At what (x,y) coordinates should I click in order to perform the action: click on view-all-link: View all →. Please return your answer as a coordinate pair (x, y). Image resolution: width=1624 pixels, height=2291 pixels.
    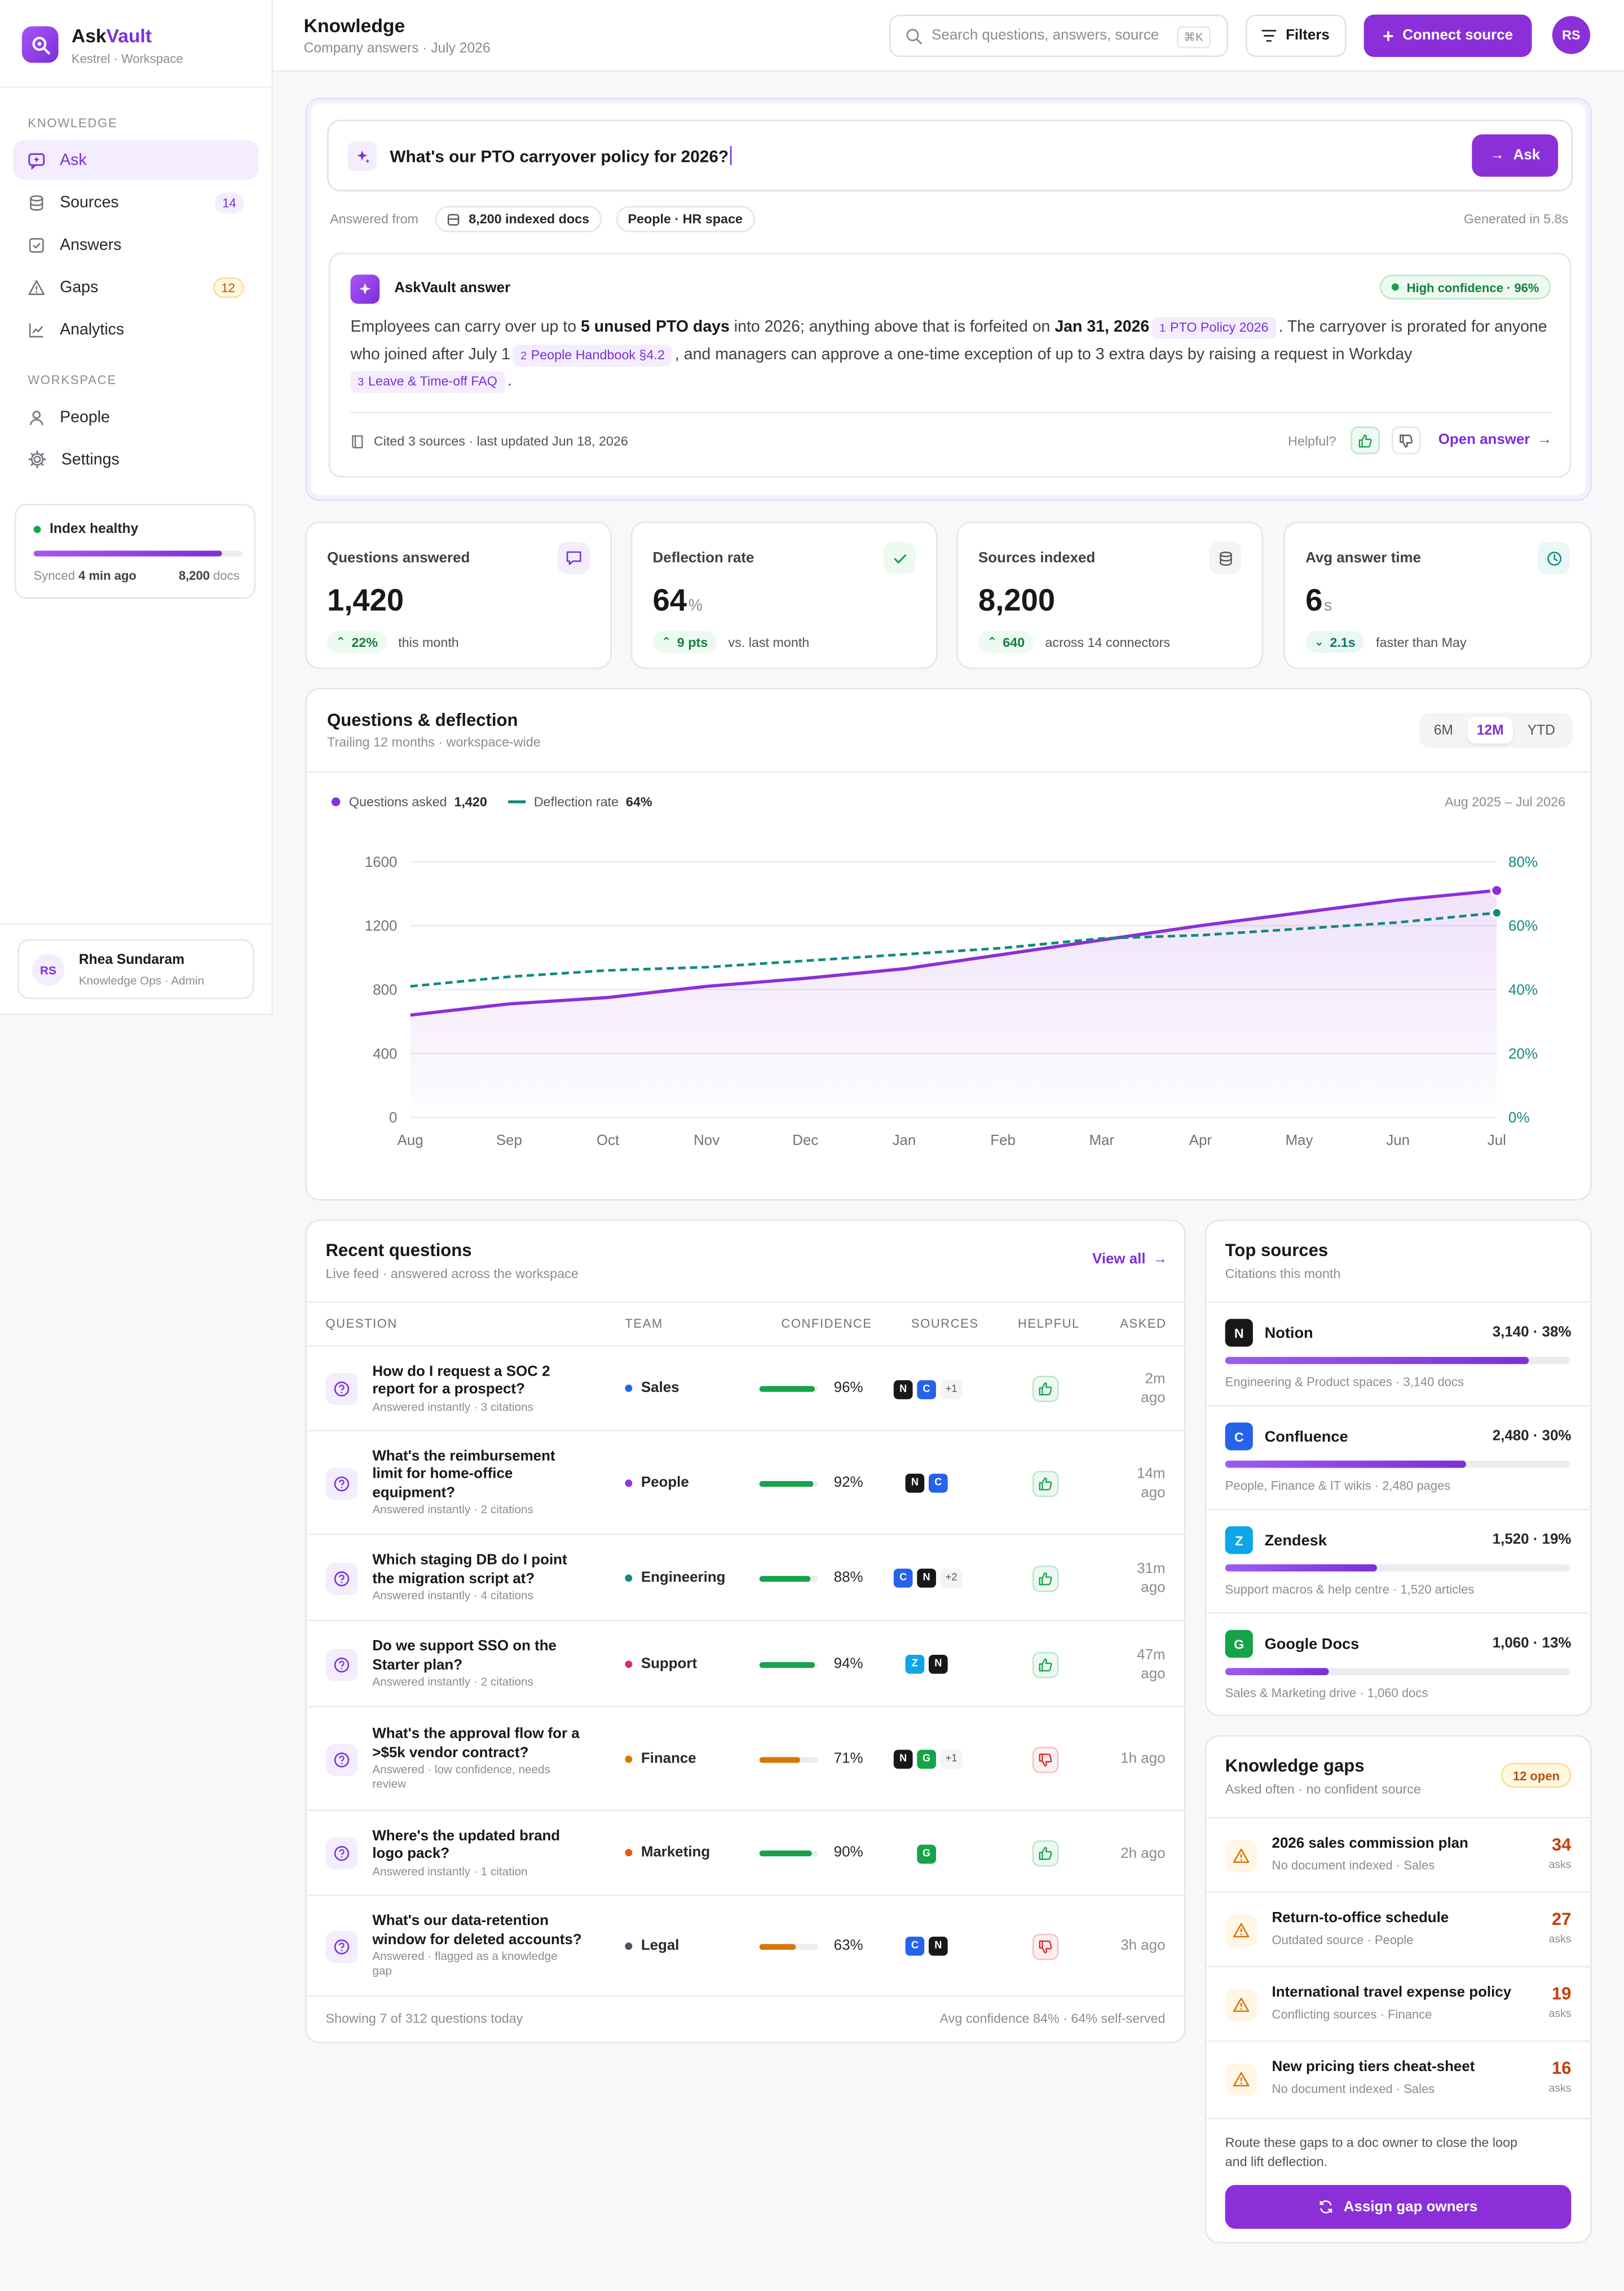
    Looking at the image, I should click on (1129, 1259).